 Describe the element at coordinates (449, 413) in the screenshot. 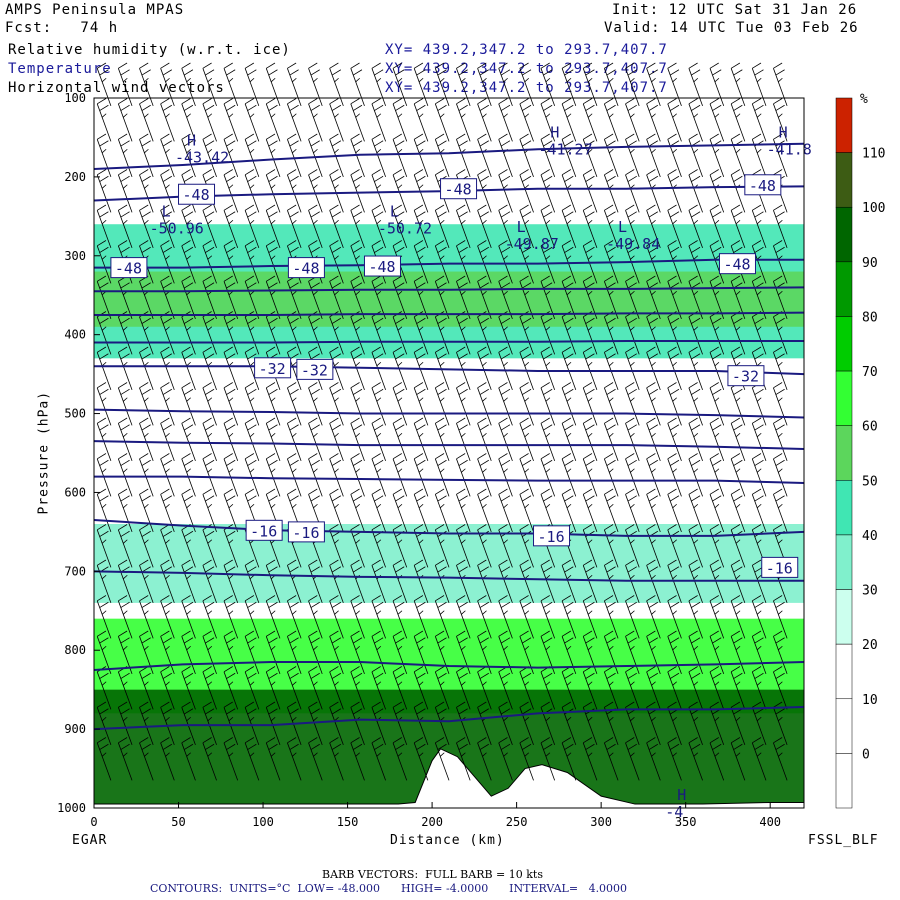

I see `temperature-contour` at that location.